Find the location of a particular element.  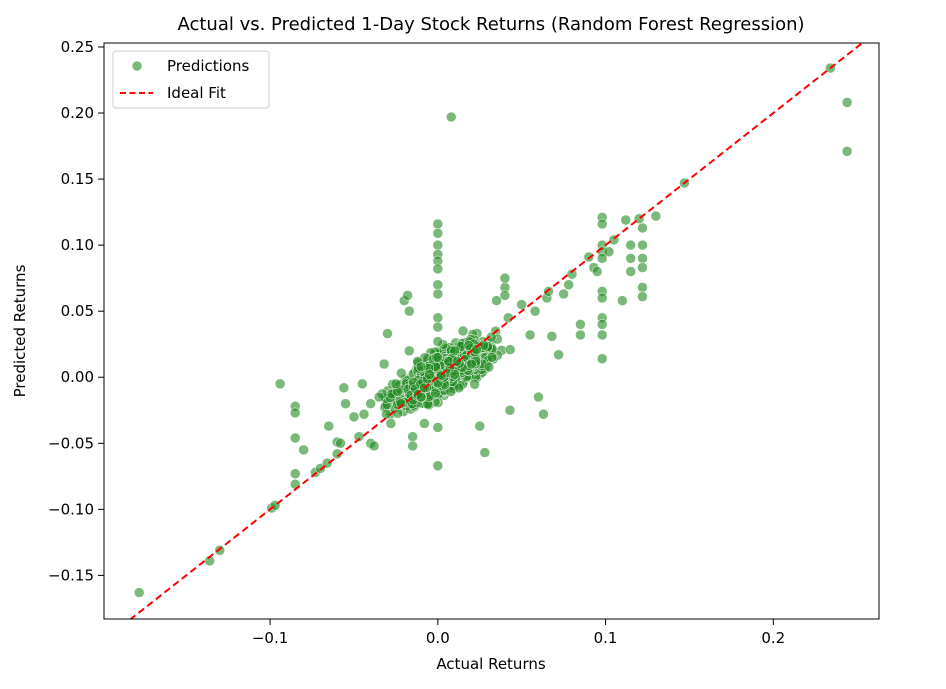

y-axis: −0.15 −0.10 −0.05 0.00 0.05 0.10 0.15 0.20 0.25 is located at coordinates (76, 311).